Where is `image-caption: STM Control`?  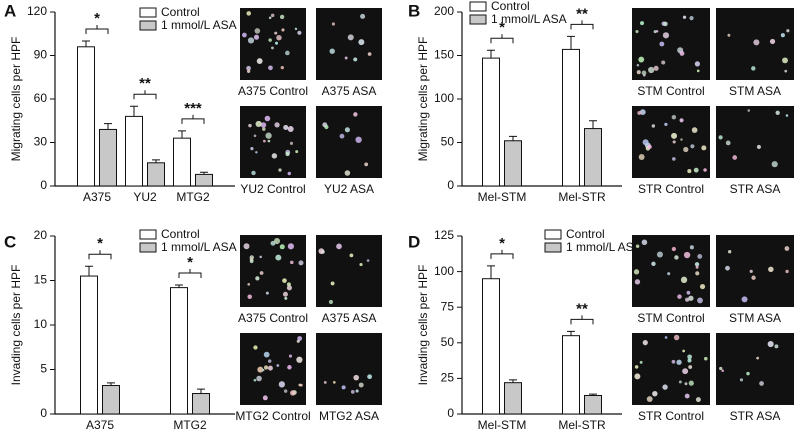
image-caption: STM Control is located at coordinates (670, 318).